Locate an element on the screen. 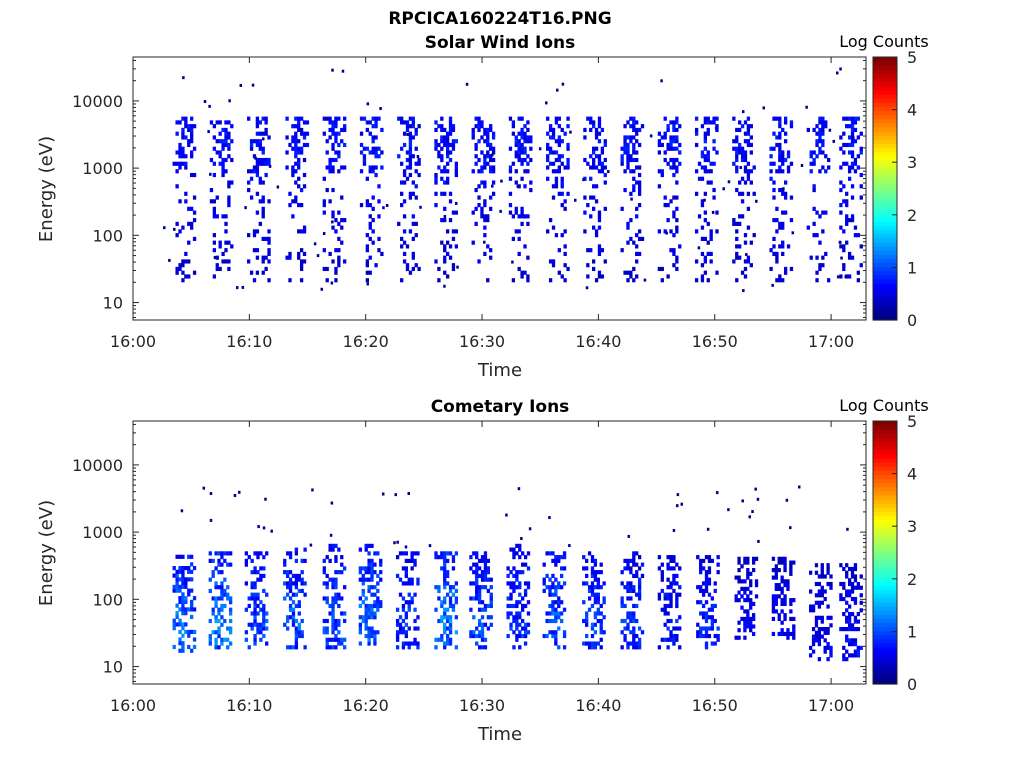 Image resolution: width=1024 pixels, height=768 pixels. x-tick-label: 16:00 is located at coordinates (133, 341).